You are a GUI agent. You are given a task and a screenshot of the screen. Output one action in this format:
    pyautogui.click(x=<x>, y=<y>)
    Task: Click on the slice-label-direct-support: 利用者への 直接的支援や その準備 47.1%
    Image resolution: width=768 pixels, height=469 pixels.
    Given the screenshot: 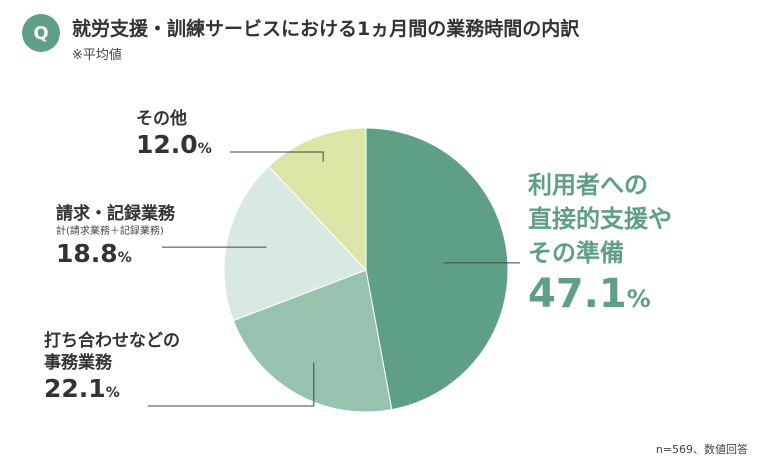 What is the action you would take?
    pyautogui.click(x=600, y=245)
    